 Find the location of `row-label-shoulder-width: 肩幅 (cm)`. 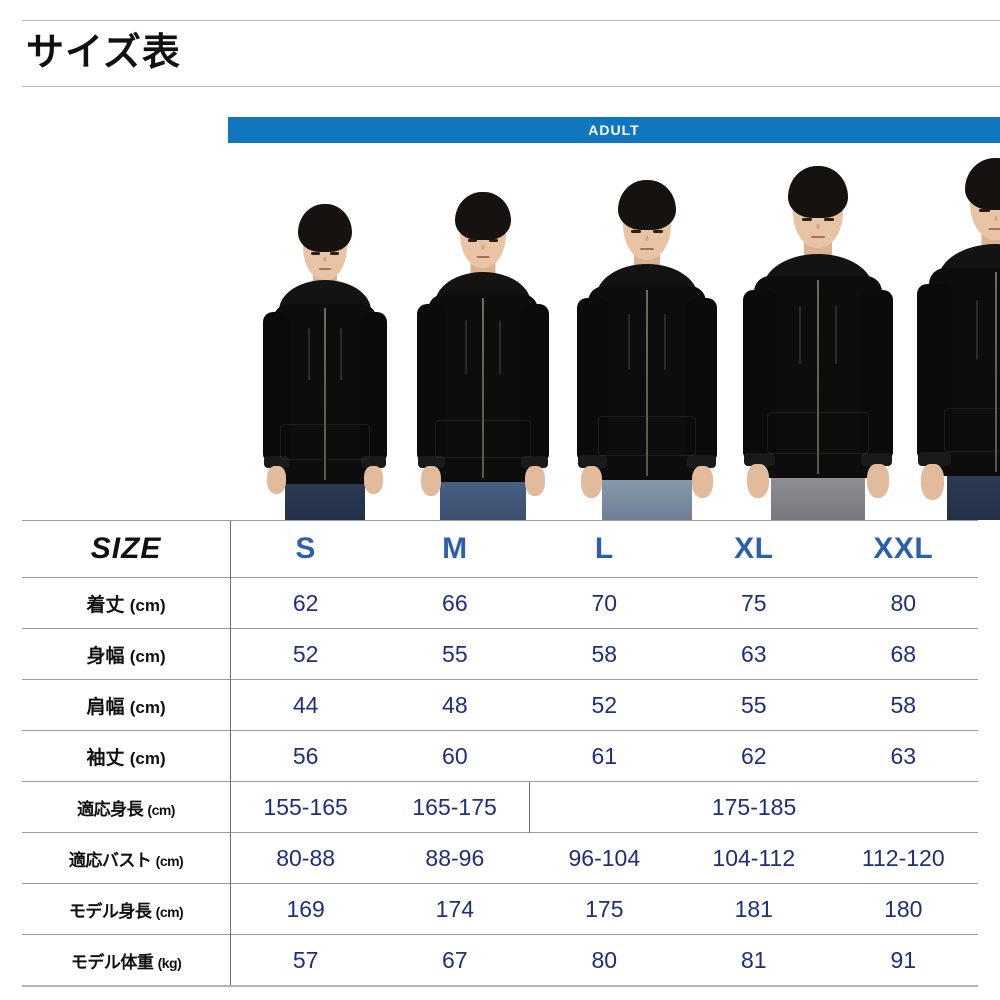

row-label-shoulder-width: 肩幅 (cm) is located at coordinates (126, 705).